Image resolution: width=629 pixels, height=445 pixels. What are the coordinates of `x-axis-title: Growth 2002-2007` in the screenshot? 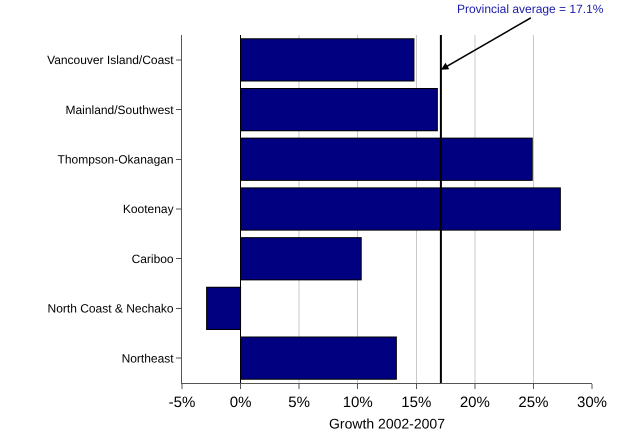 It's located at (387, 423).